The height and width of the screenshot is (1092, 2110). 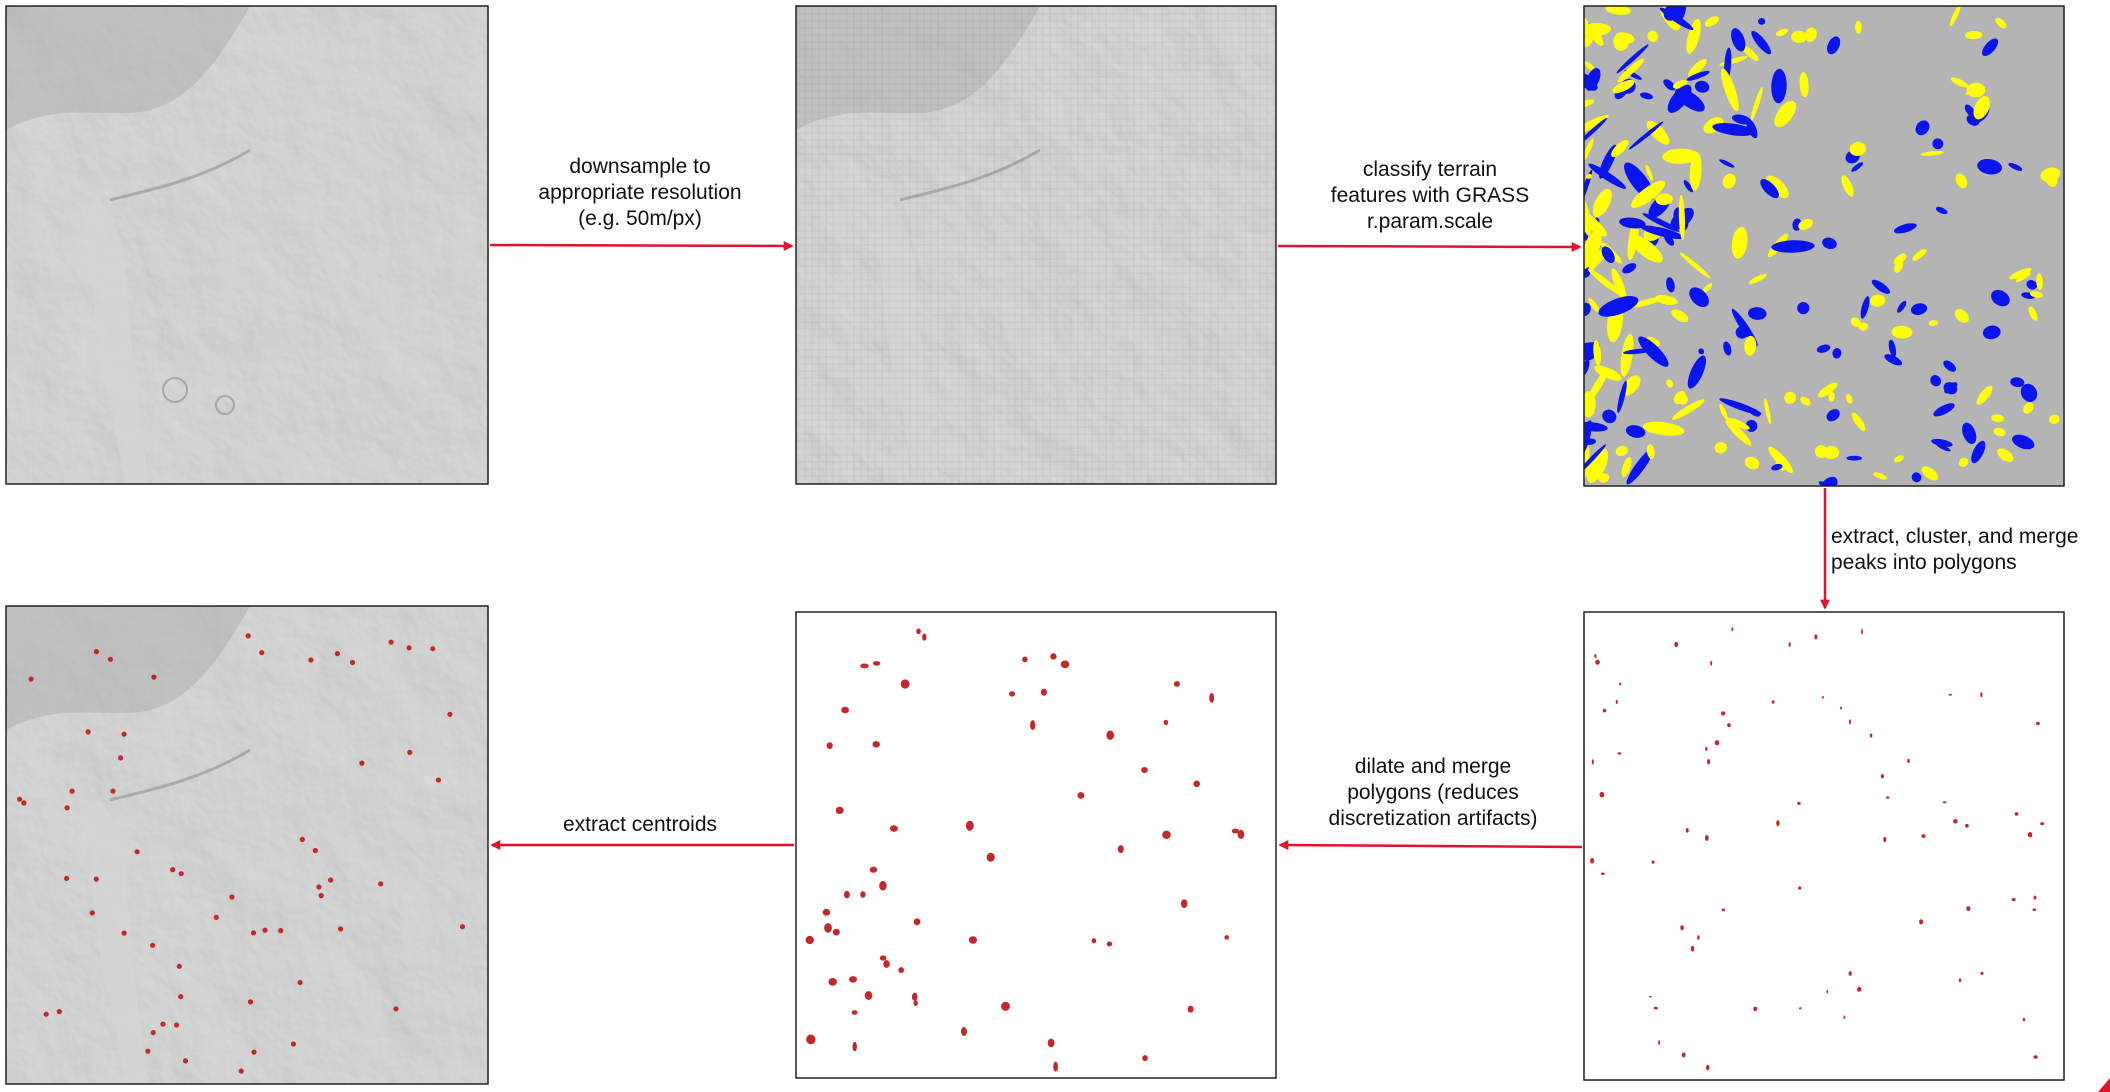 I want to click on panel-terrain-classification, so click(x=1824, y=246).